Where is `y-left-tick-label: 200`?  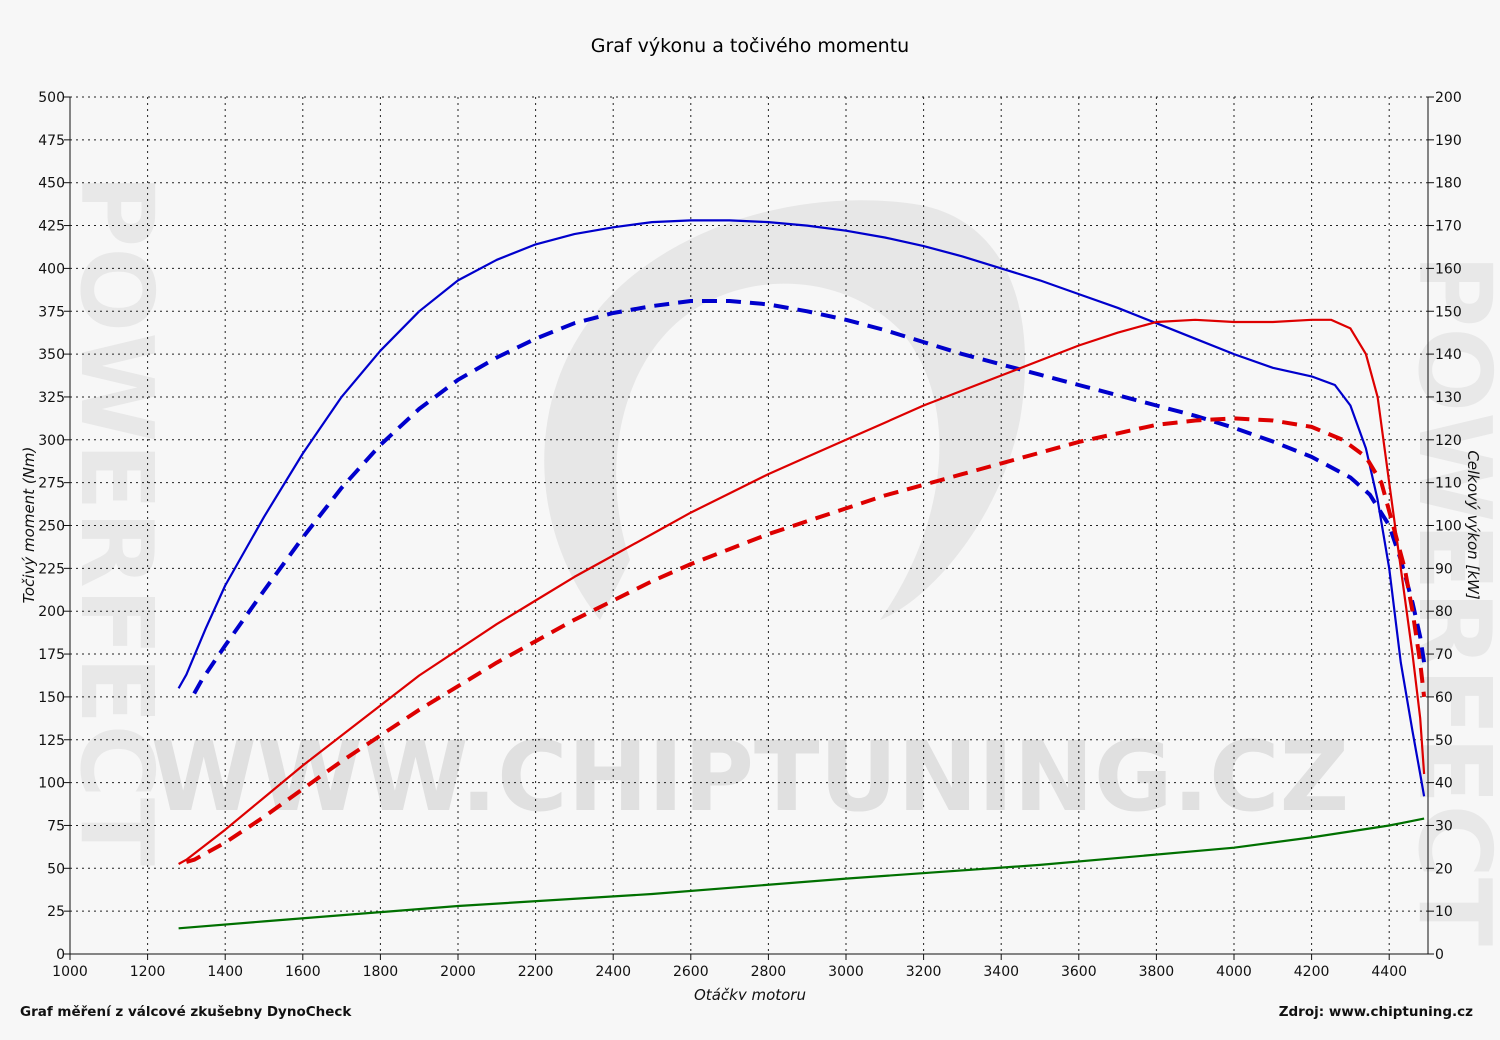
y-left-tick-label: 200 is located at coordinates (51, 612).